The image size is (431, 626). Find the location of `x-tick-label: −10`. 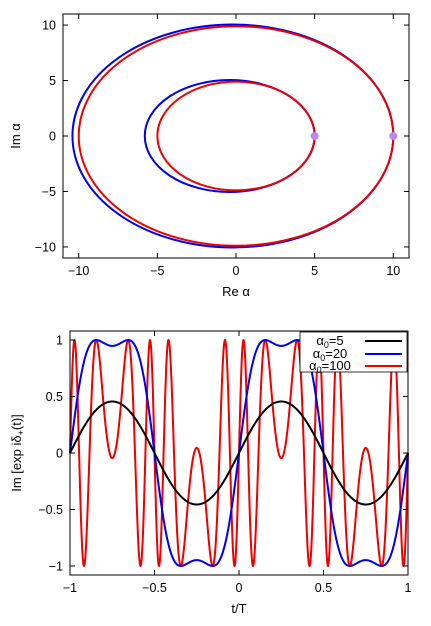

x-tick-label: −10 is located at coordinates (78, 271).